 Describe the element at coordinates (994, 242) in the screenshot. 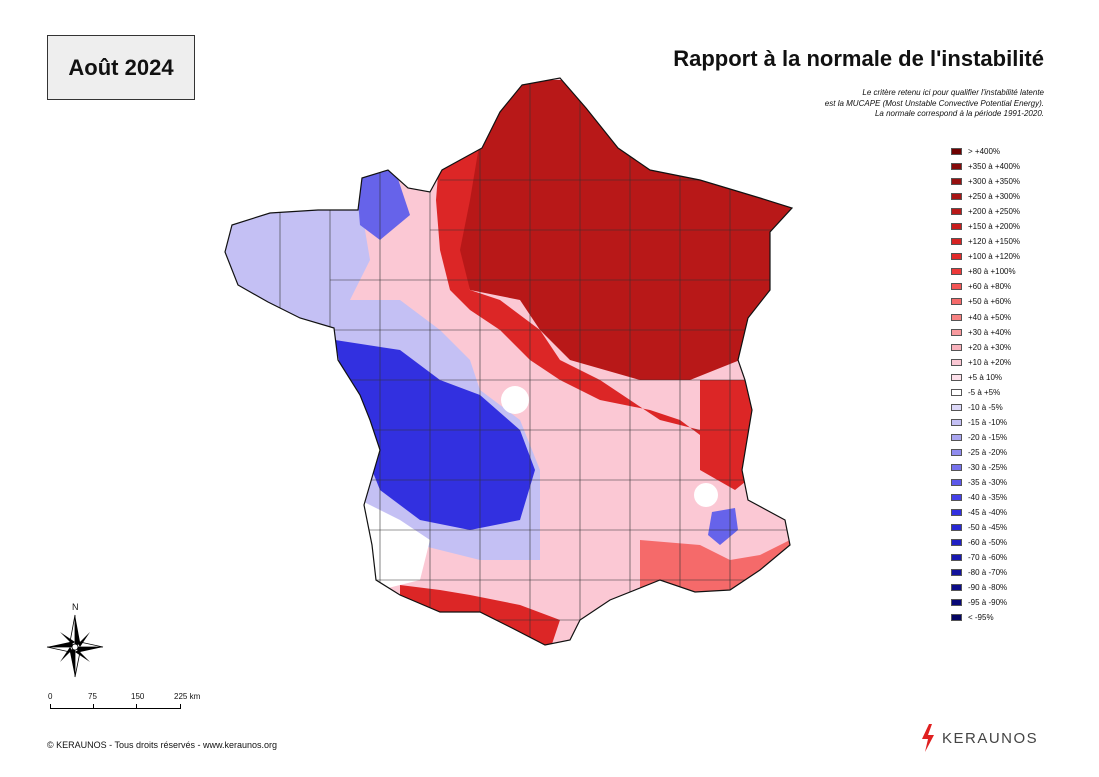

I see `legend-label: +120 à +150%` at that location.